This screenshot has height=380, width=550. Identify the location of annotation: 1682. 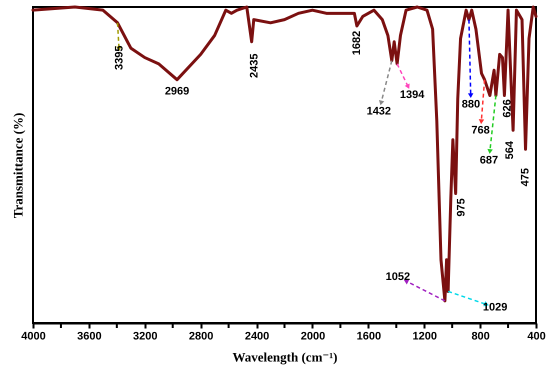
(356, 43).